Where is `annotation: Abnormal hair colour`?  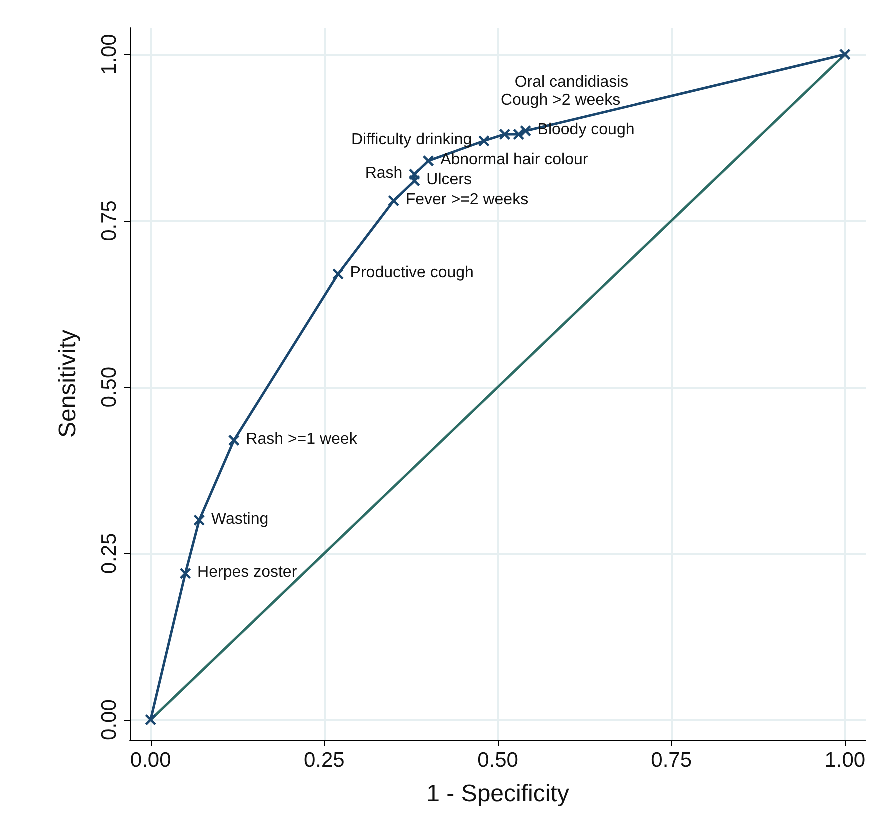 annotation: Abnormal hair colour is located at coordinates (514, 160).